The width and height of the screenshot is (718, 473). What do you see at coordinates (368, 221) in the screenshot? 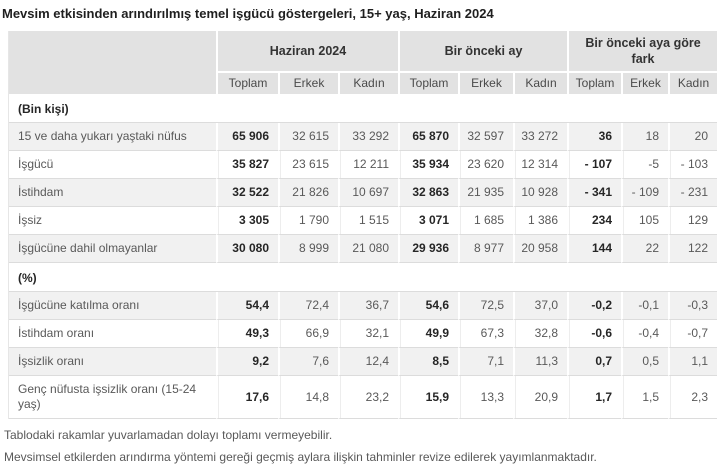
I see `cell-value: 1 515` at bounding box center [368, 221].